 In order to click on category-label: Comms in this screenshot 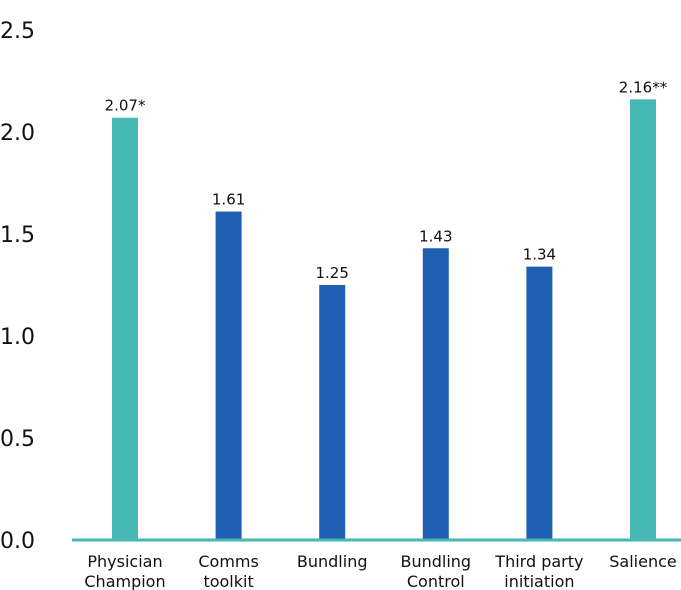, I will do `click(228, 561)`.